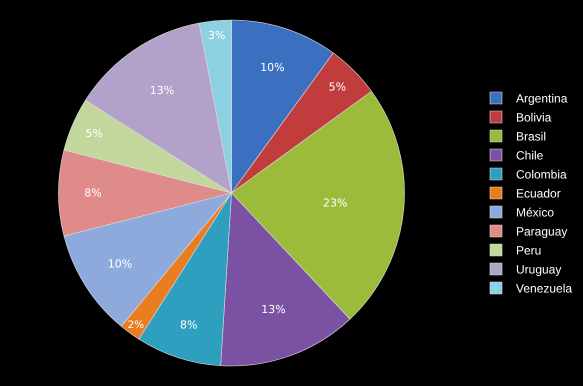 The width and height of the screenshot is (583, 386). Describe the element at coordinates (529, 251) in the screenshot. I see `legend-label: Peru` at that location.